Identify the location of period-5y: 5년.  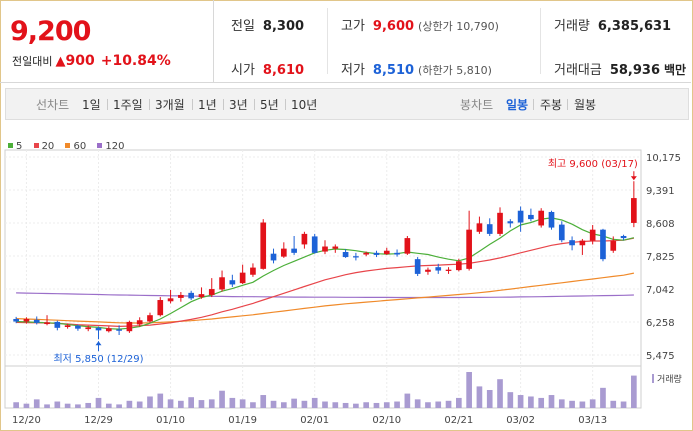
(269, 105).